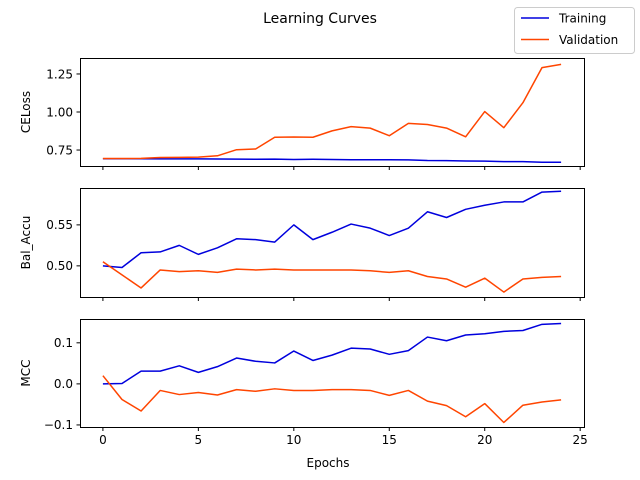  Describe the element at coordinates (582, 19) in the screenshot. I see `legend-training-label: Training` at that location.